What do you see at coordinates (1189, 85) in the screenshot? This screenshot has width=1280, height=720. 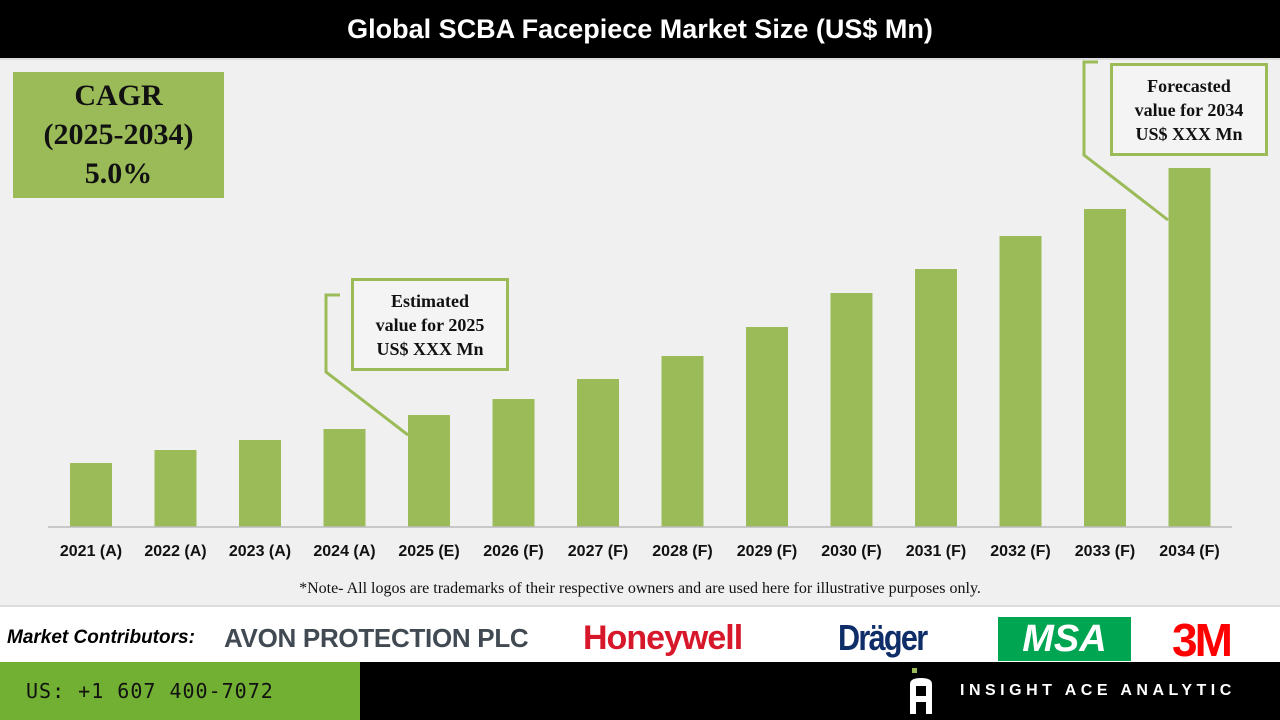 I see `callout-text: Forecasted` at bounding box center [1189, 85].